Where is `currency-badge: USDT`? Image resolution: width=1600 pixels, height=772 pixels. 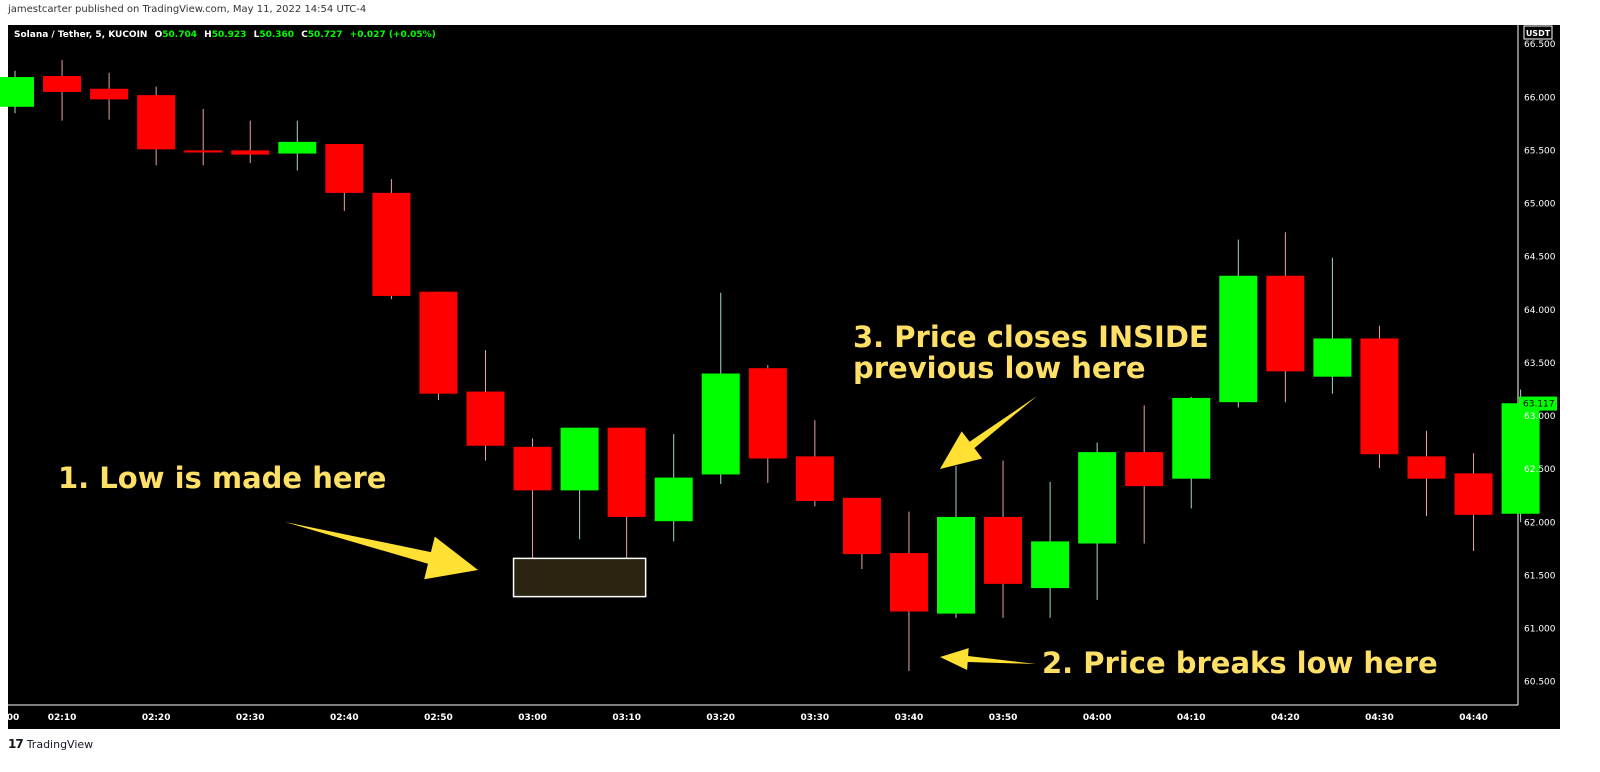 currency-badge: USDT is located at coordinates (1538, 32).